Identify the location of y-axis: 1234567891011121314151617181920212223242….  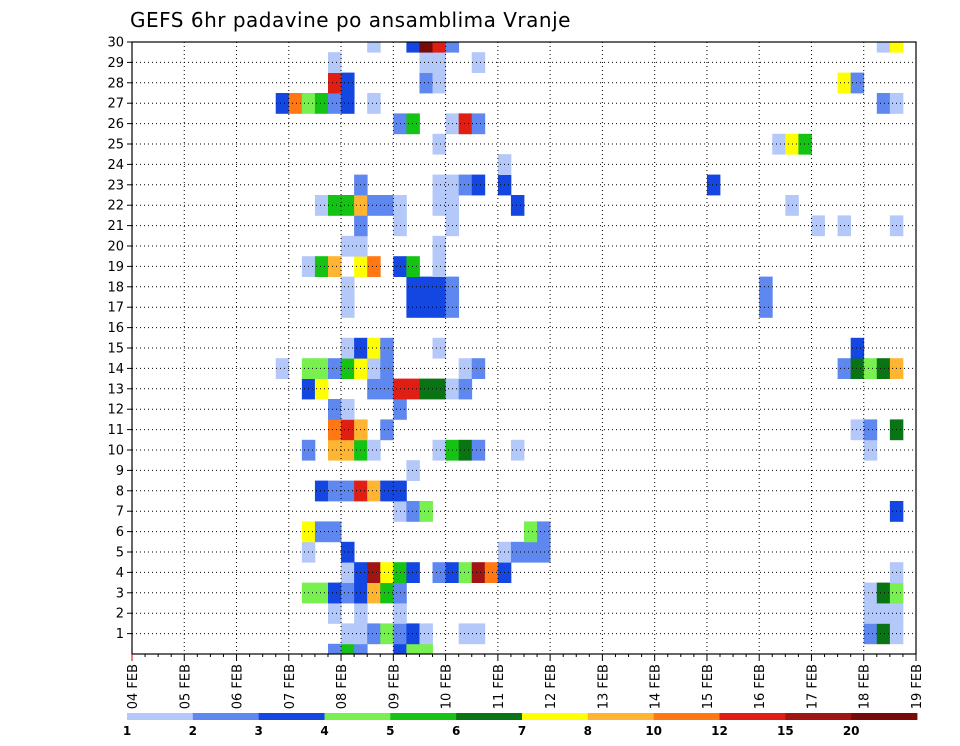
(119, 339).